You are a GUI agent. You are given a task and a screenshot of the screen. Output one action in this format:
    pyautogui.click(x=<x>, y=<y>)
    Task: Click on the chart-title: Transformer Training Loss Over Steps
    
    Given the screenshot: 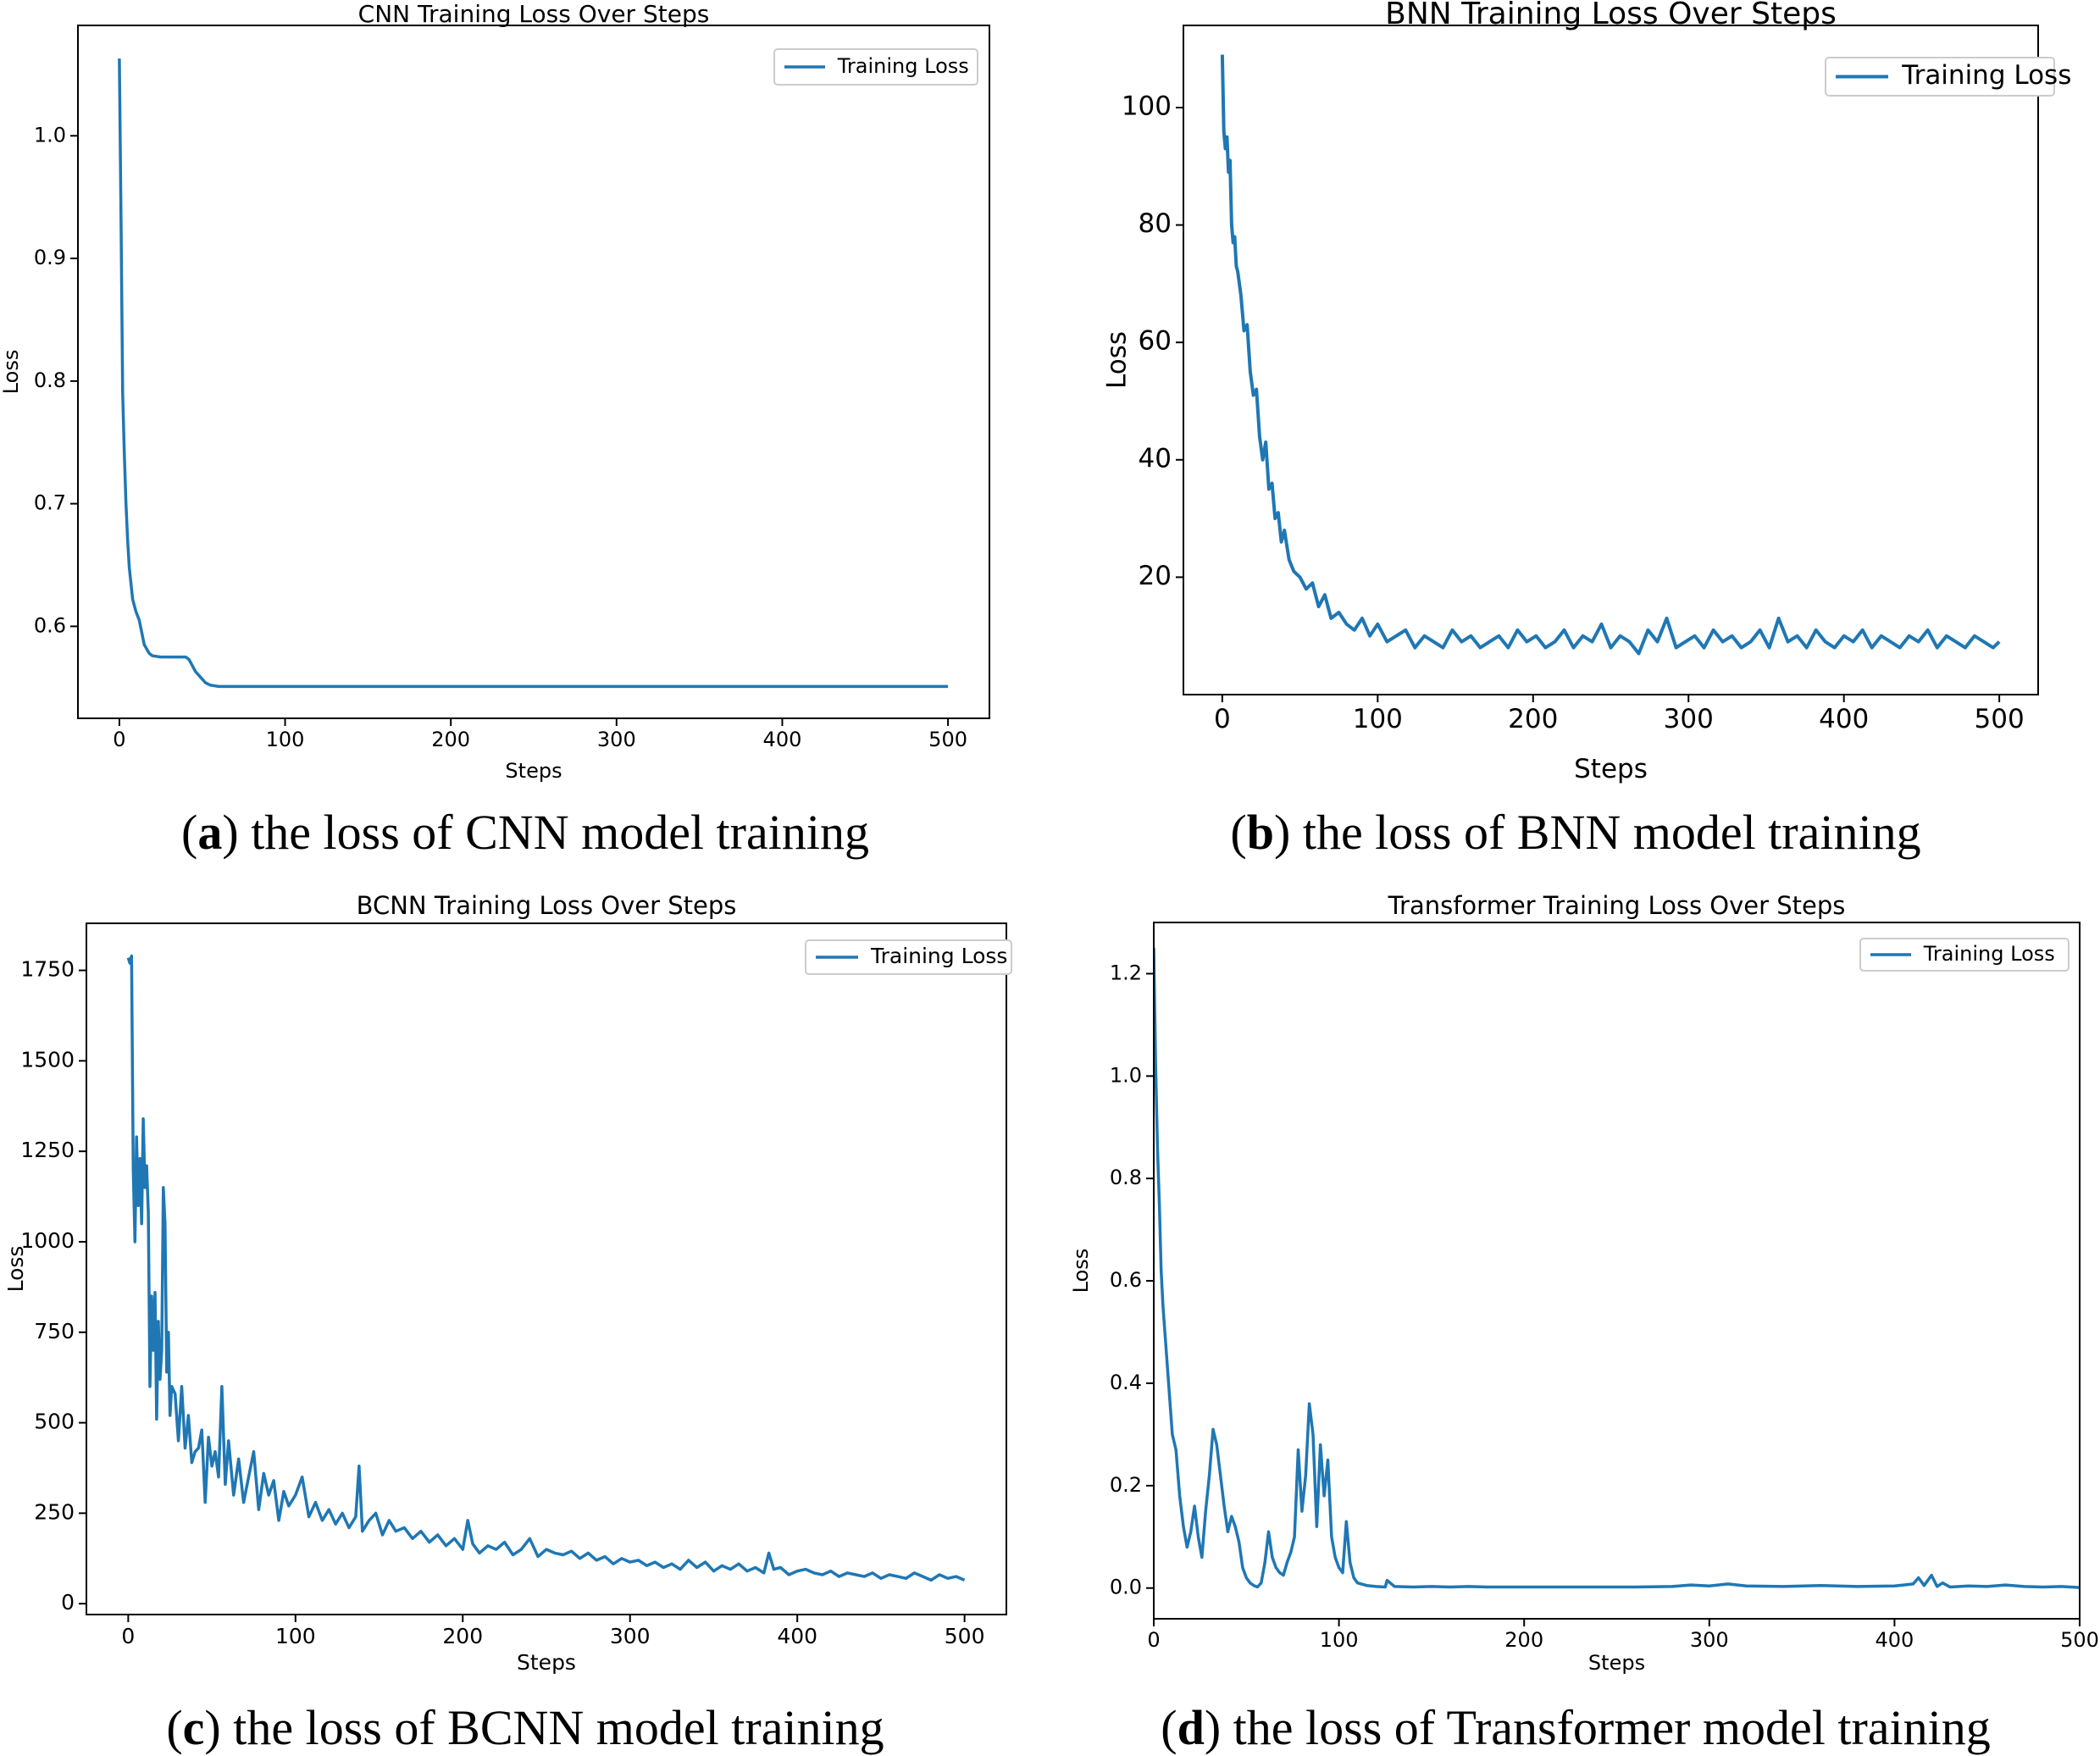 What is the action you would take?
    pyautogui.click(x=1617, y=905)
    